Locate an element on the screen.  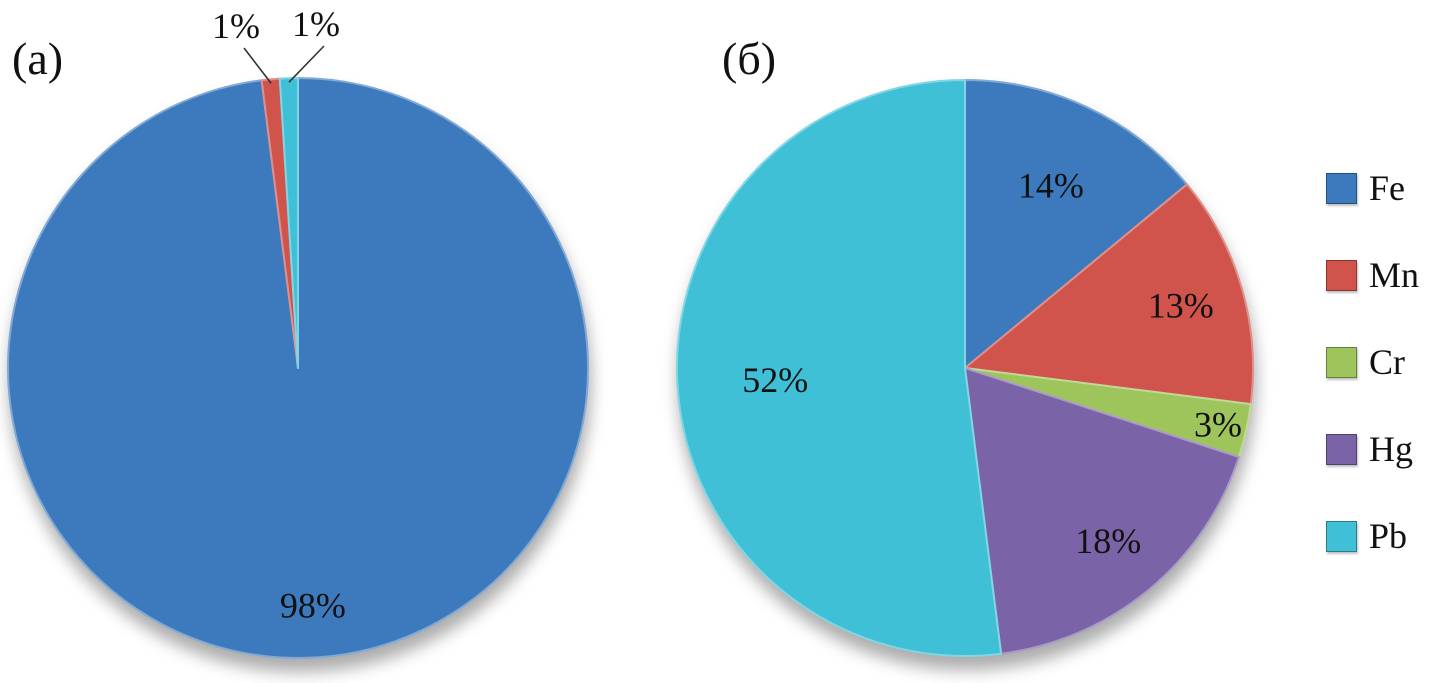
legend-label-pb: Pb is located at coordinates (1388, 536).